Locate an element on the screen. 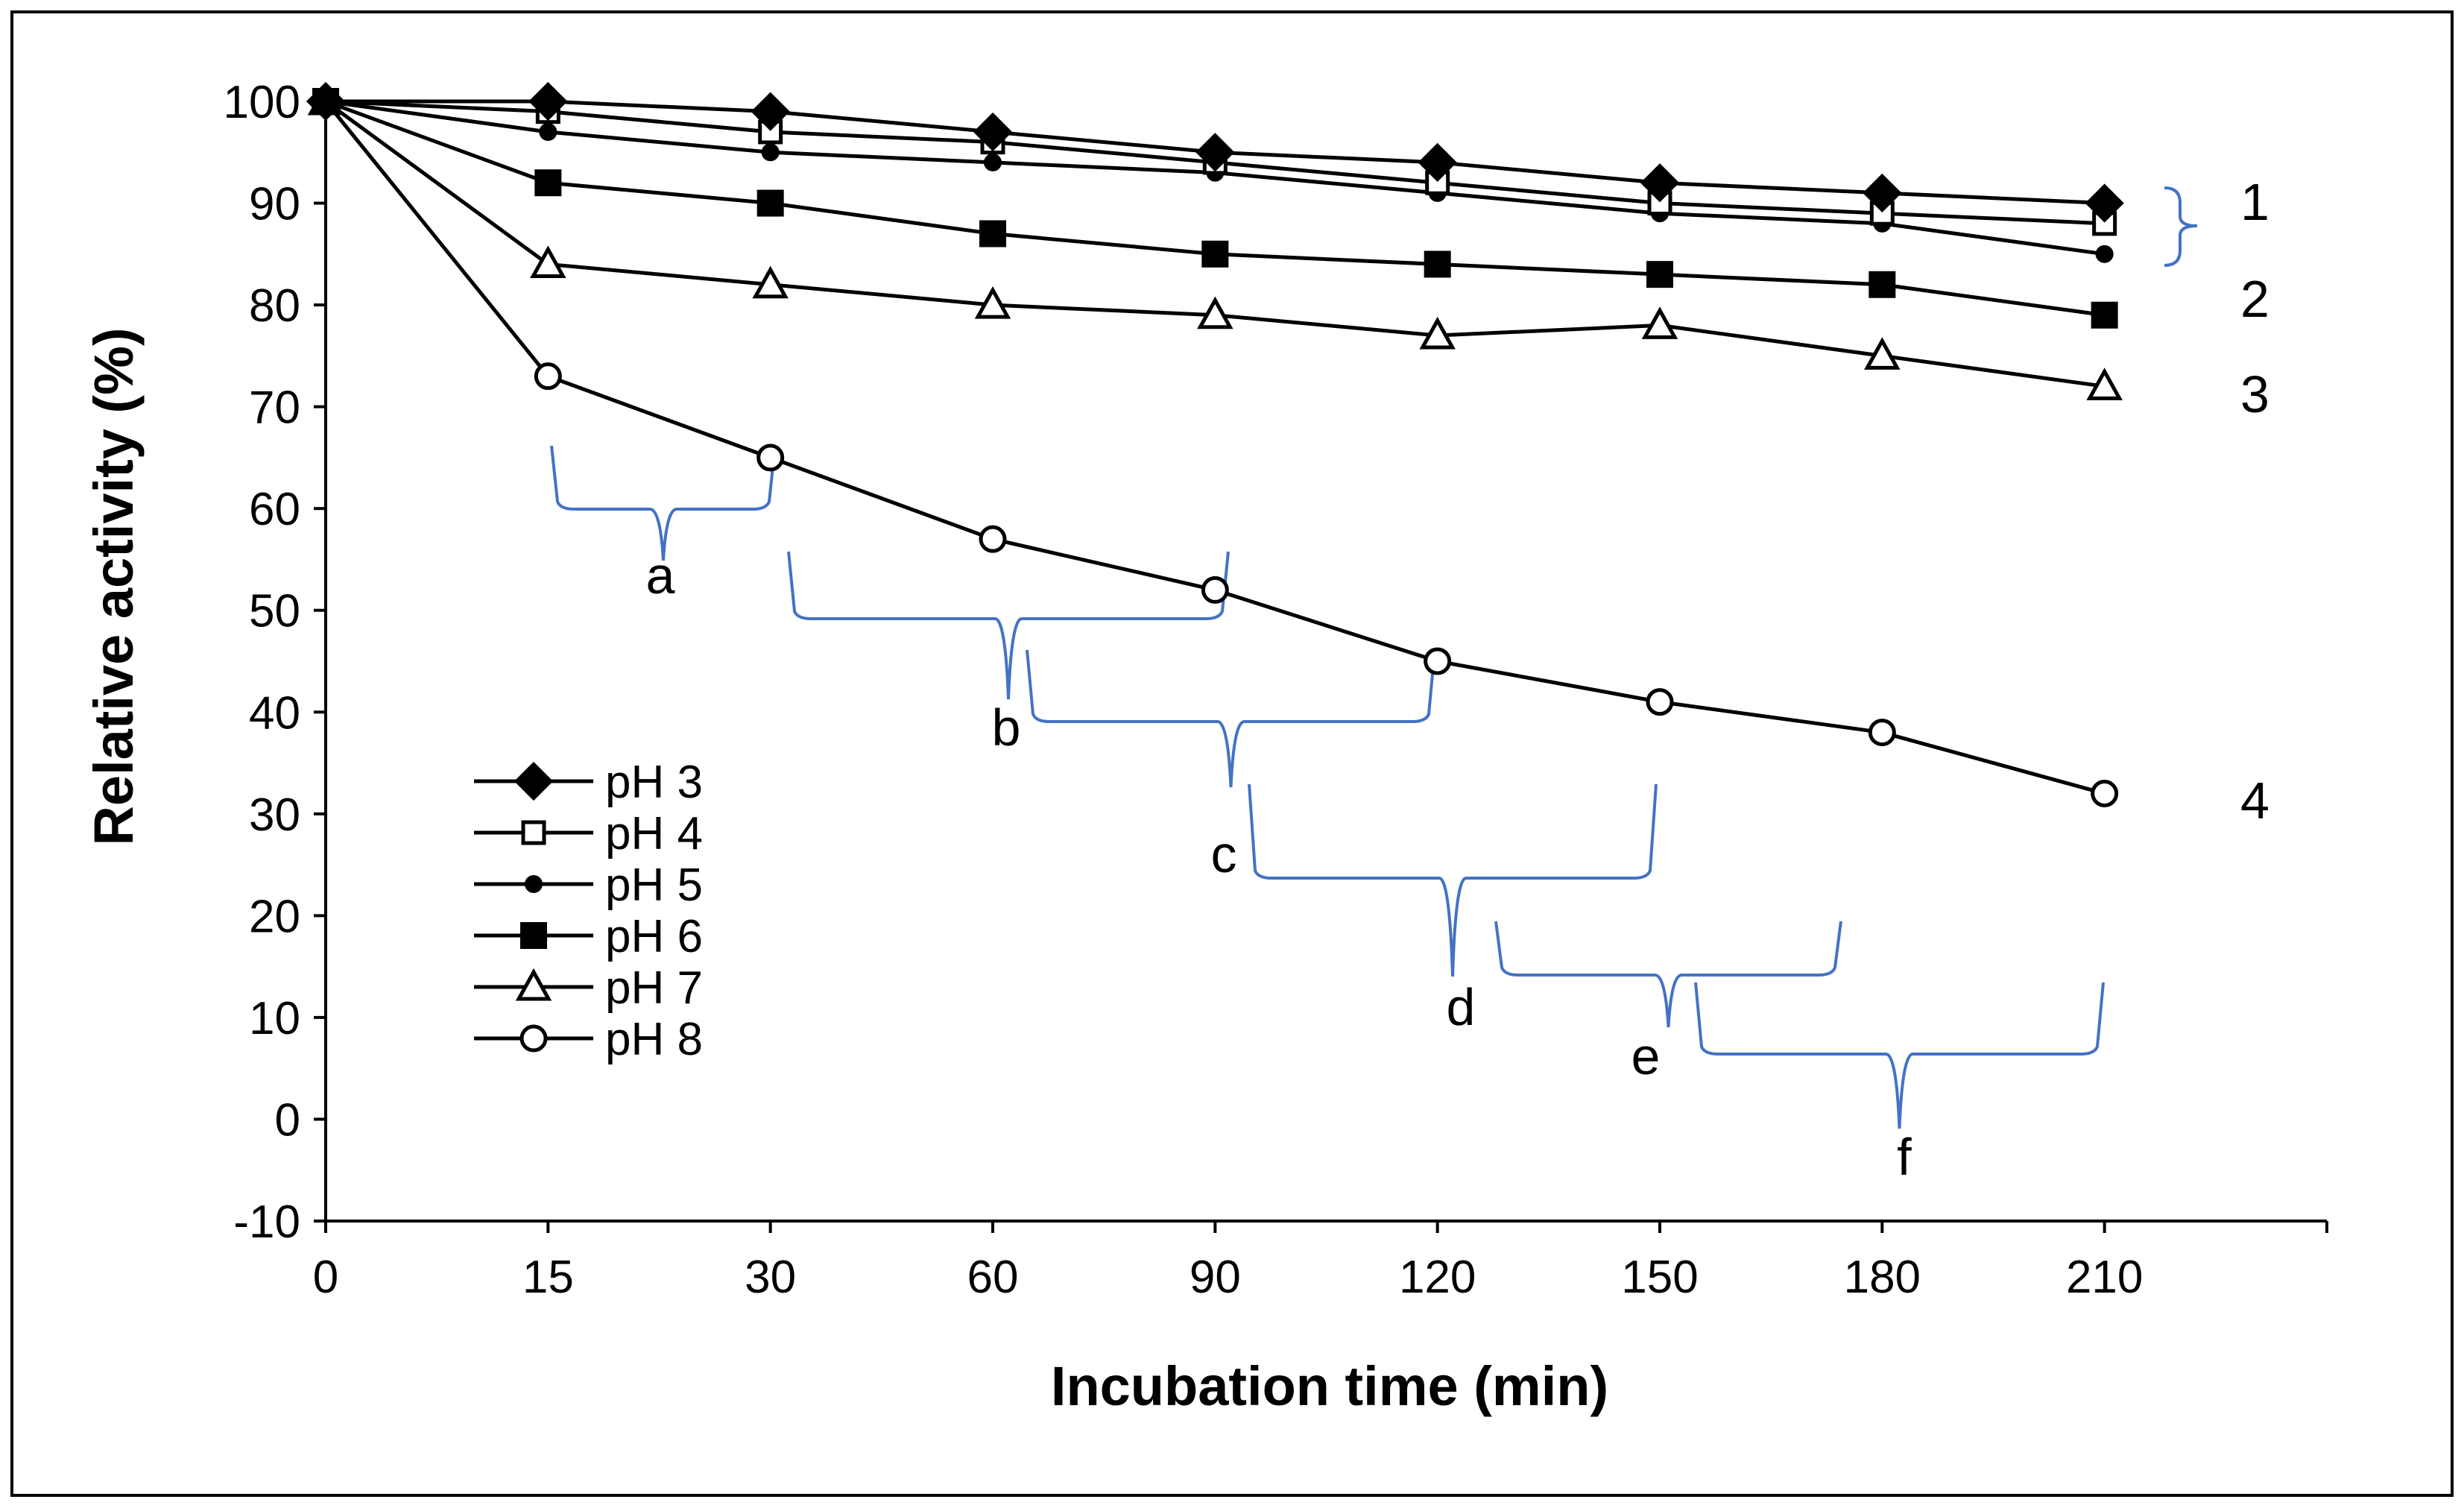 This screenshot has height=1511, width=2464. y-tick-label: 90 is located at coordinates (274, 204).